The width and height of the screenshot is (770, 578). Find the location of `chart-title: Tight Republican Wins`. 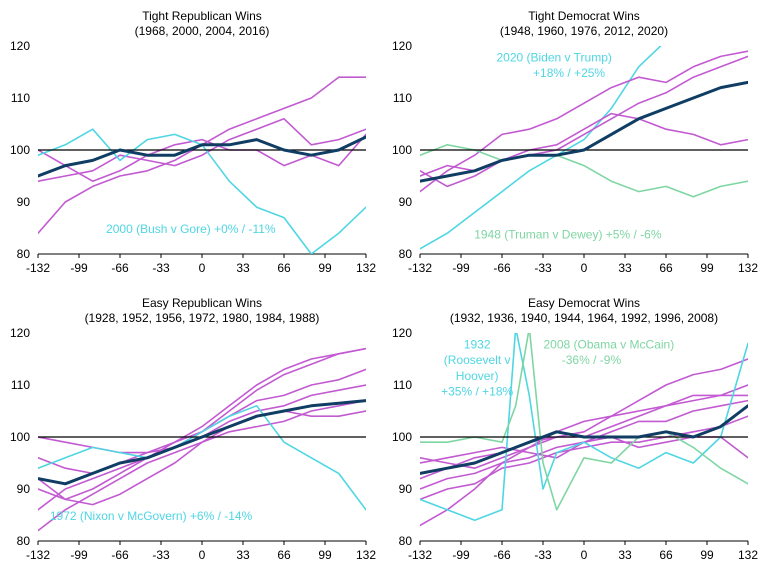

chart-title: Tight Republican Wins is located at coordinates (202, 16).